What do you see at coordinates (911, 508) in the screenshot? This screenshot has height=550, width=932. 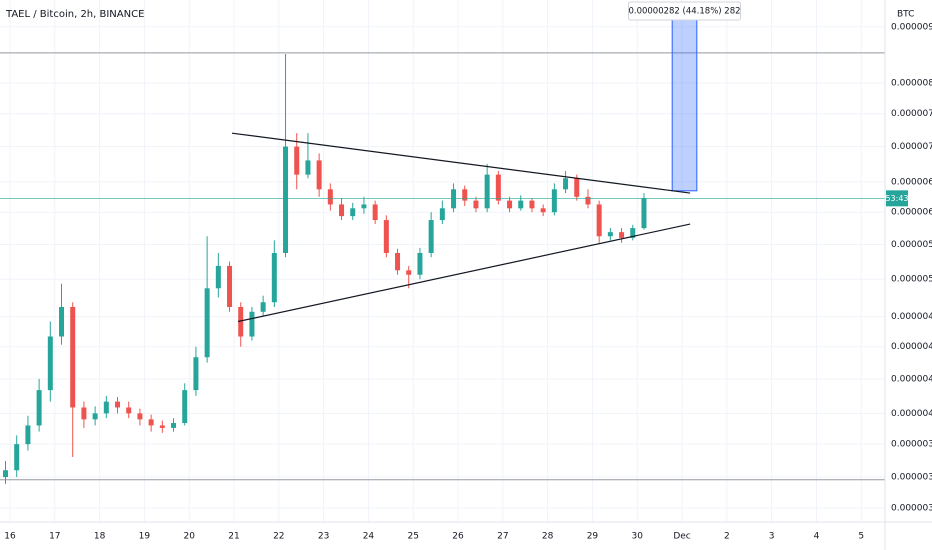 I see `y-tick-label: 0.00000328` at bounding box center [911, 508].